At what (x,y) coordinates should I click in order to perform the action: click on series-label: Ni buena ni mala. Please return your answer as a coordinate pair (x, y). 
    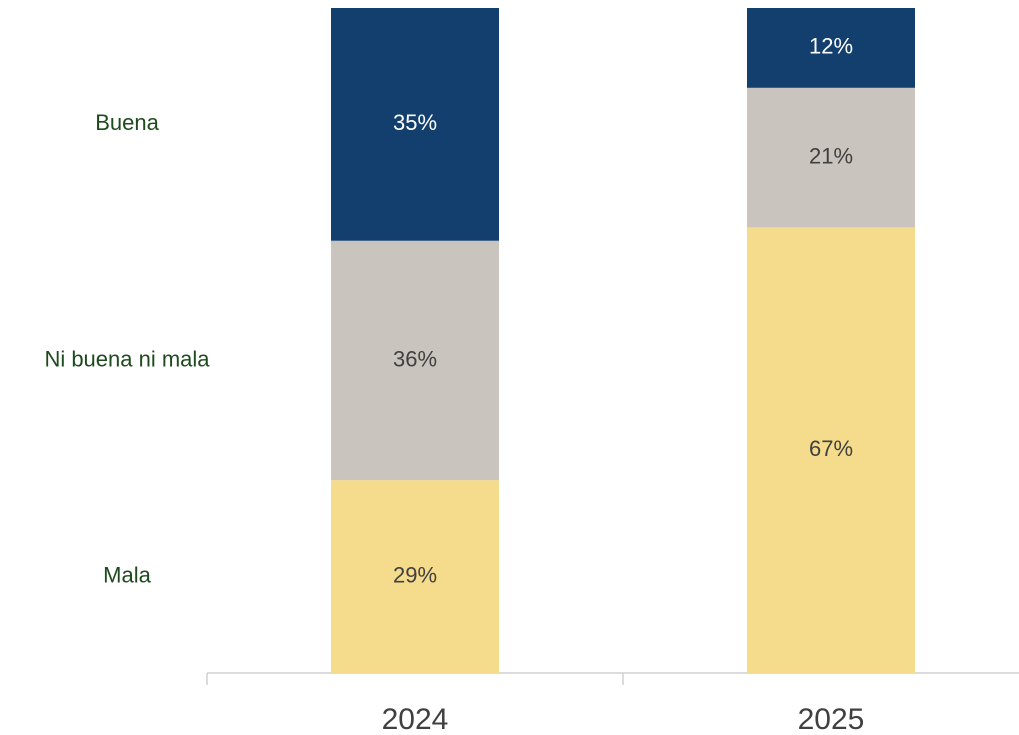
    Looking at the image, I should click on (127, 358).